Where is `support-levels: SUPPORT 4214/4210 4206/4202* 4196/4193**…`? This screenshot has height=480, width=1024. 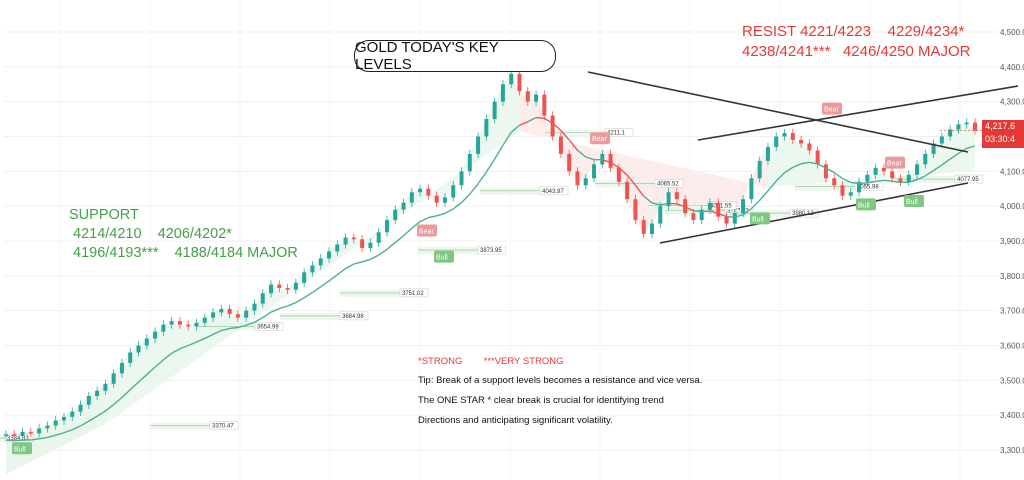 support-levels: SUPPORT 4214/4210 4206/4202* 4196/4193**… is located at coordinates (183, 234).